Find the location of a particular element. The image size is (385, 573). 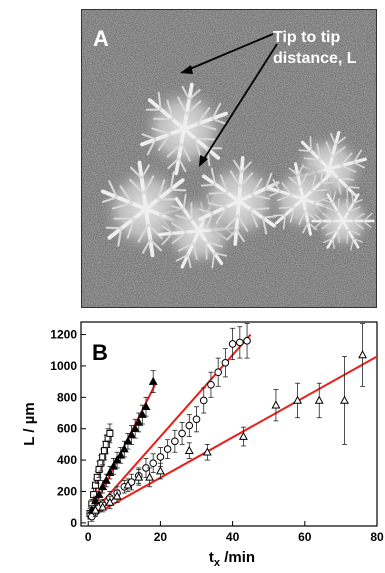

x-axis-title: tx /min is located at coordinates (232, 559).